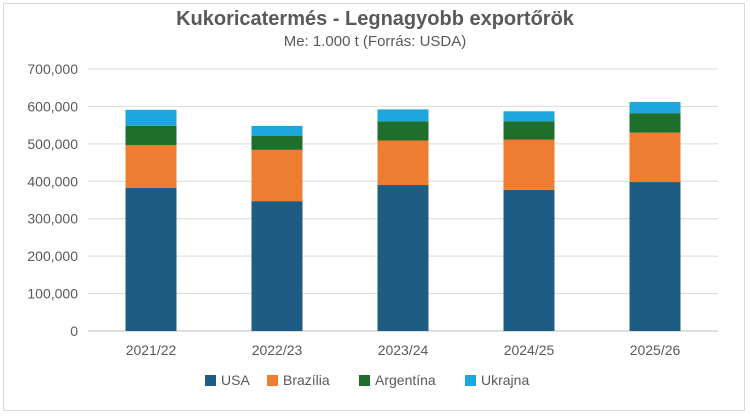 The height and width of the screenshot is (416, 750). I want to click on chart-subtitle: Me: 1.000 t (Forrás: USDA), so click(375, 41).